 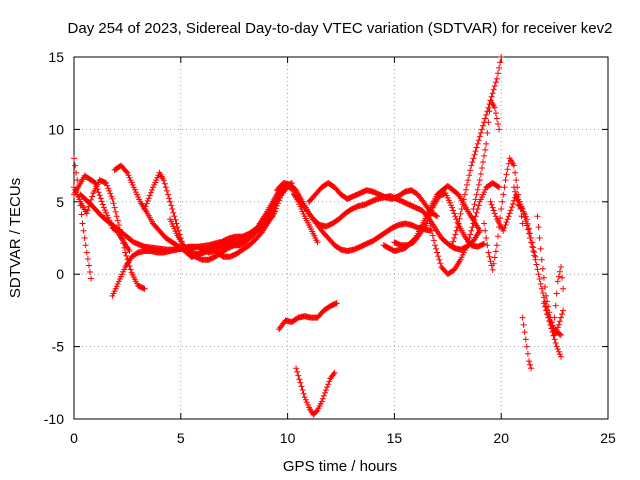 I want to click on y-tick-label: -5, so click(x=58, y=347).